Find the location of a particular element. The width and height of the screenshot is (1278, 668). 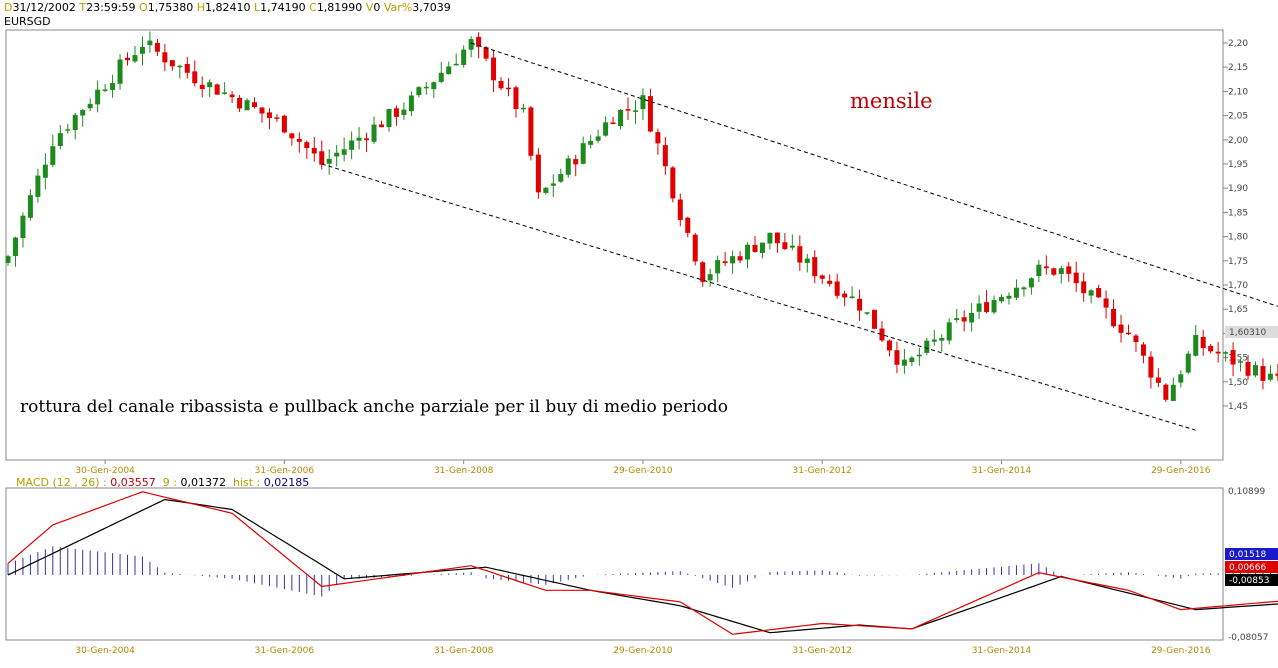

macd-hist-label: hist : is located at coordinates (246, 482).